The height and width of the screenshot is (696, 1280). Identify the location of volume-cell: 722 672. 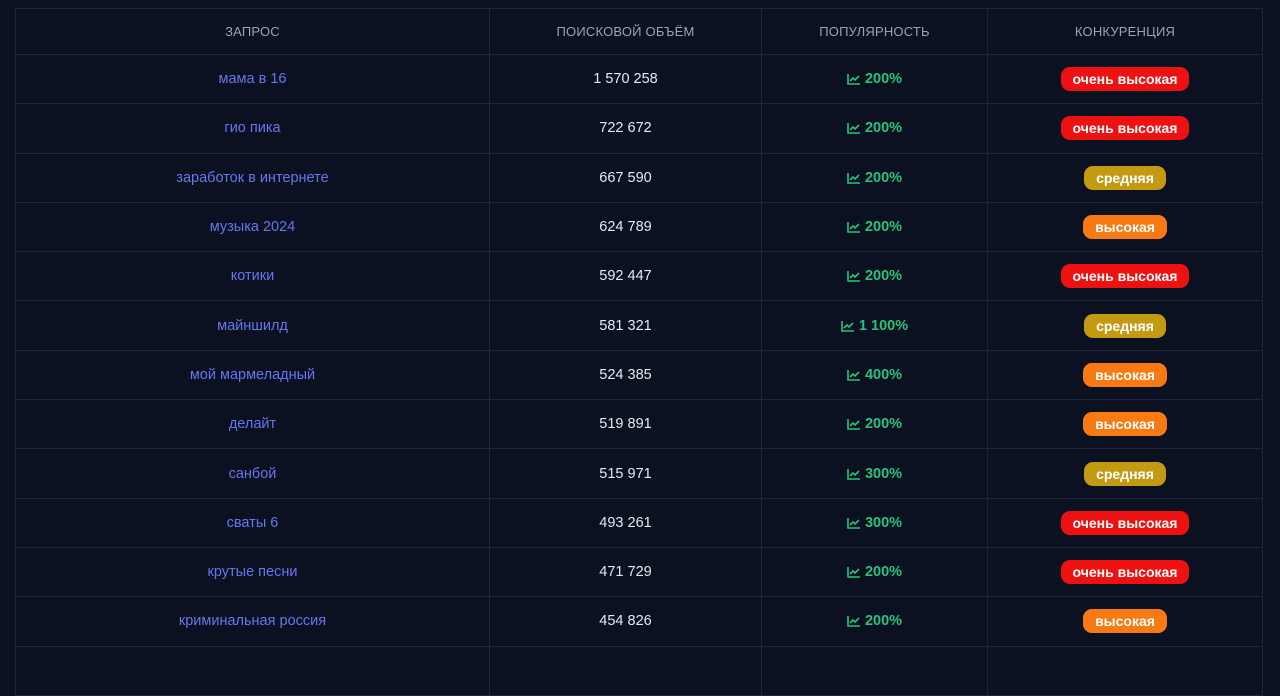
(625, 128).